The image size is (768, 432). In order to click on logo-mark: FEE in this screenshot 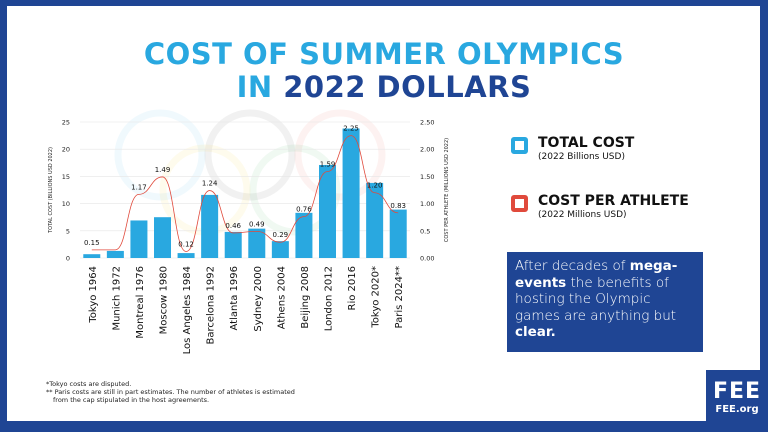, I will do `click(737, 391)`.